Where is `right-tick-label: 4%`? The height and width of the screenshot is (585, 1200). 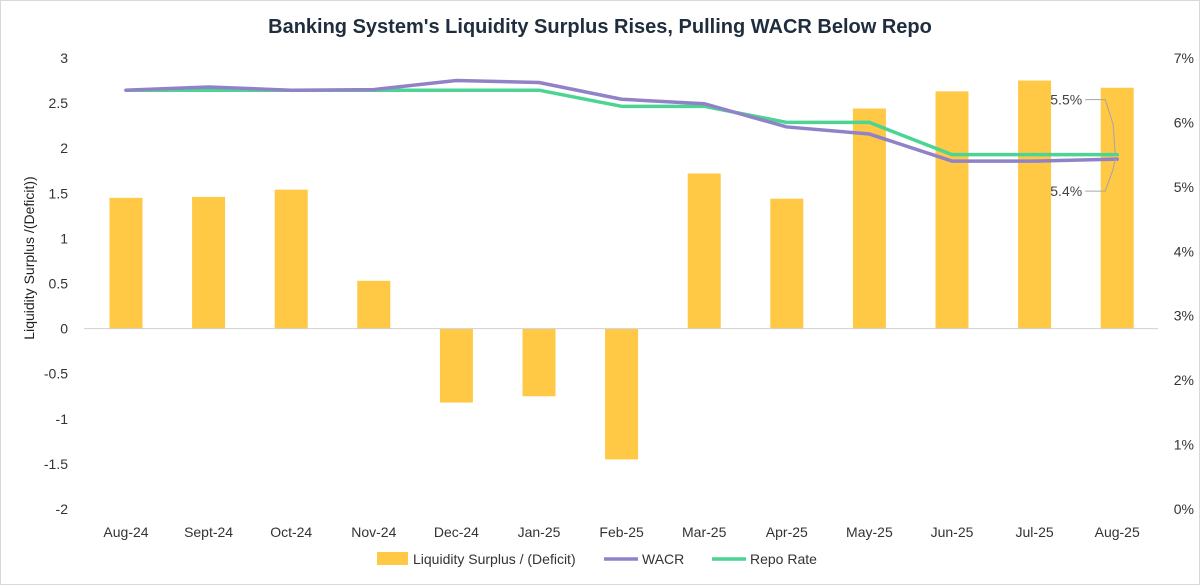
right-tick-label: 4% is located at coordinates (1184, 251).